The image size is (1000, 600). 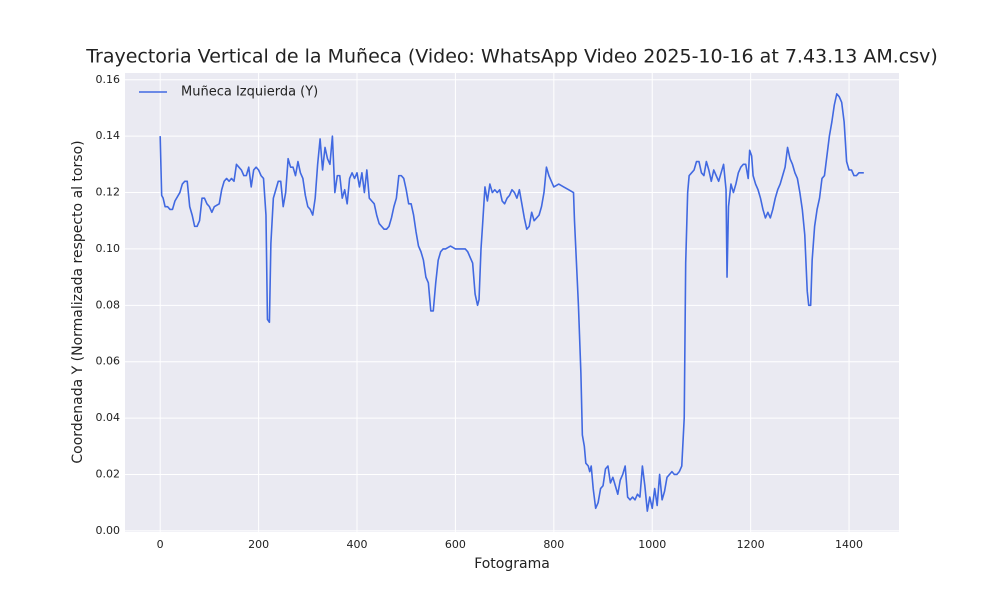 What do you see at coordinates (512, 564) in the screenshot?
I see `x-axis-label: Fotograma` at bounding box center [512, 564].